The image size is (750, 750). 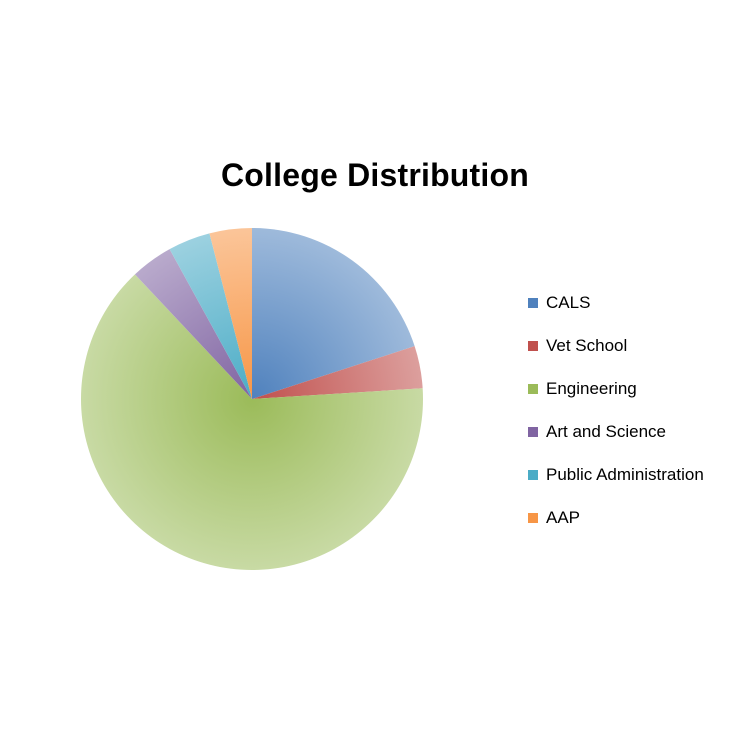 What do you see at coordinates (639, 388) in the screenshot?
I see `legend-item: Engineering` at bounding box center [639, 388].